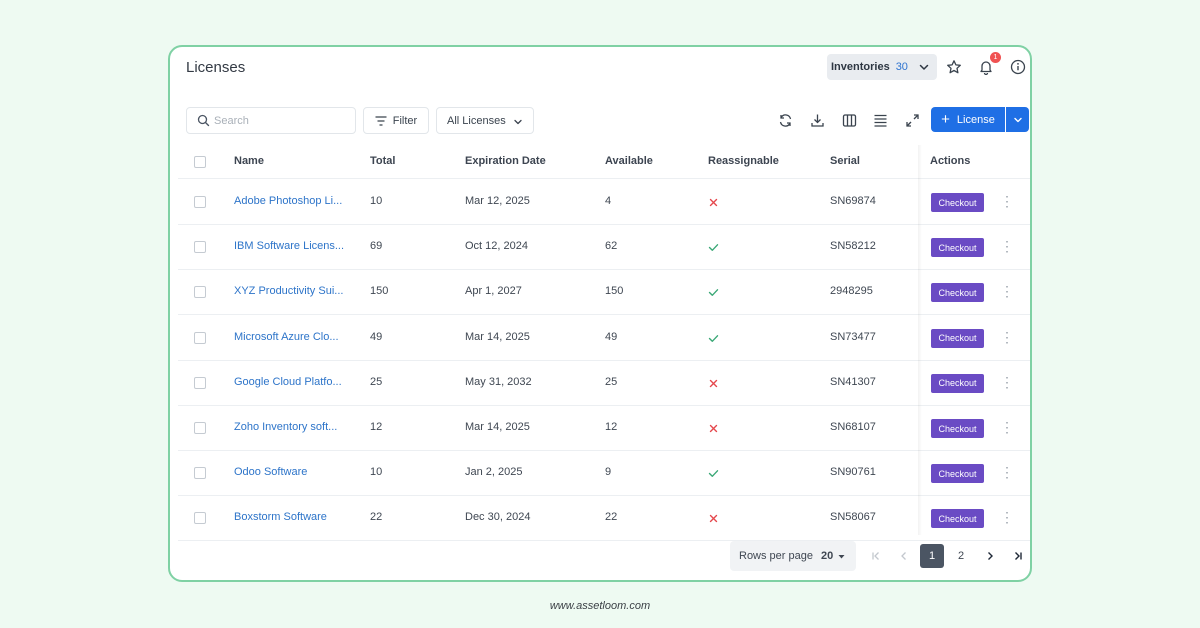 The image size is (1200, 628). I want to click on rows-per-page-label: Rows per page, so click(776, 556).